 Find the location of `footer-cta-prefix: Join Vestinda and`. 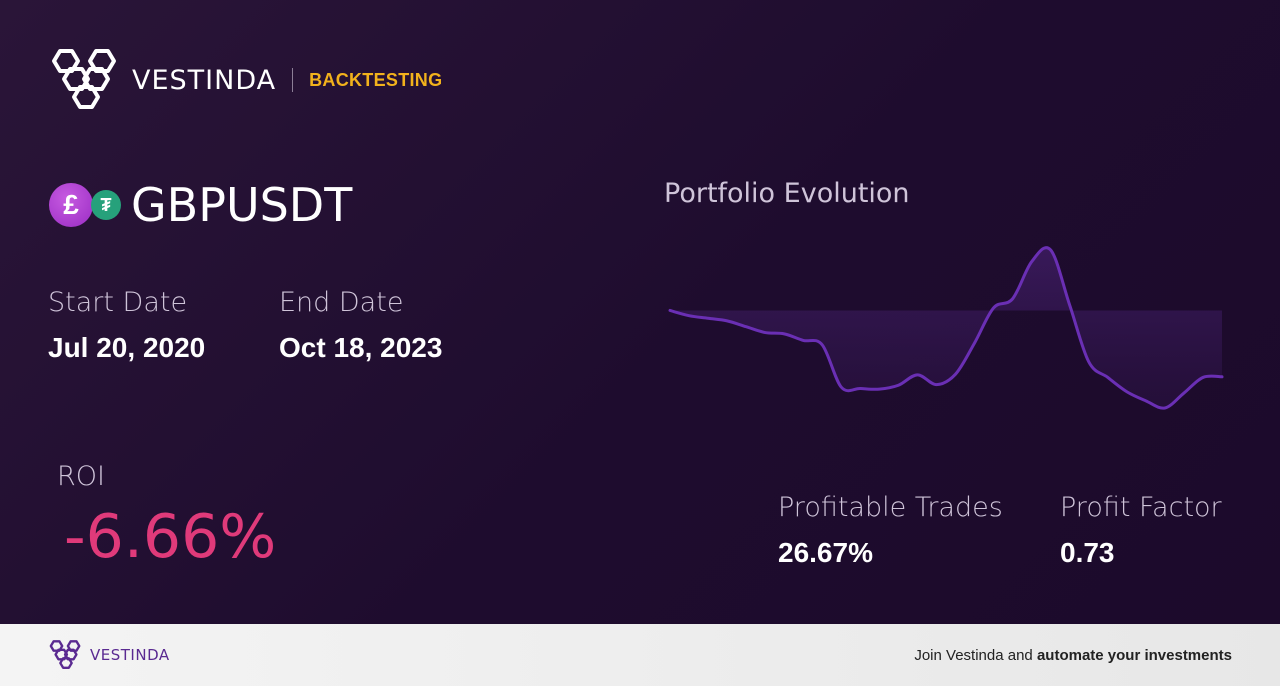

footer-cta-prefix: Join Vestinda and is located at coordinates (975, 655).